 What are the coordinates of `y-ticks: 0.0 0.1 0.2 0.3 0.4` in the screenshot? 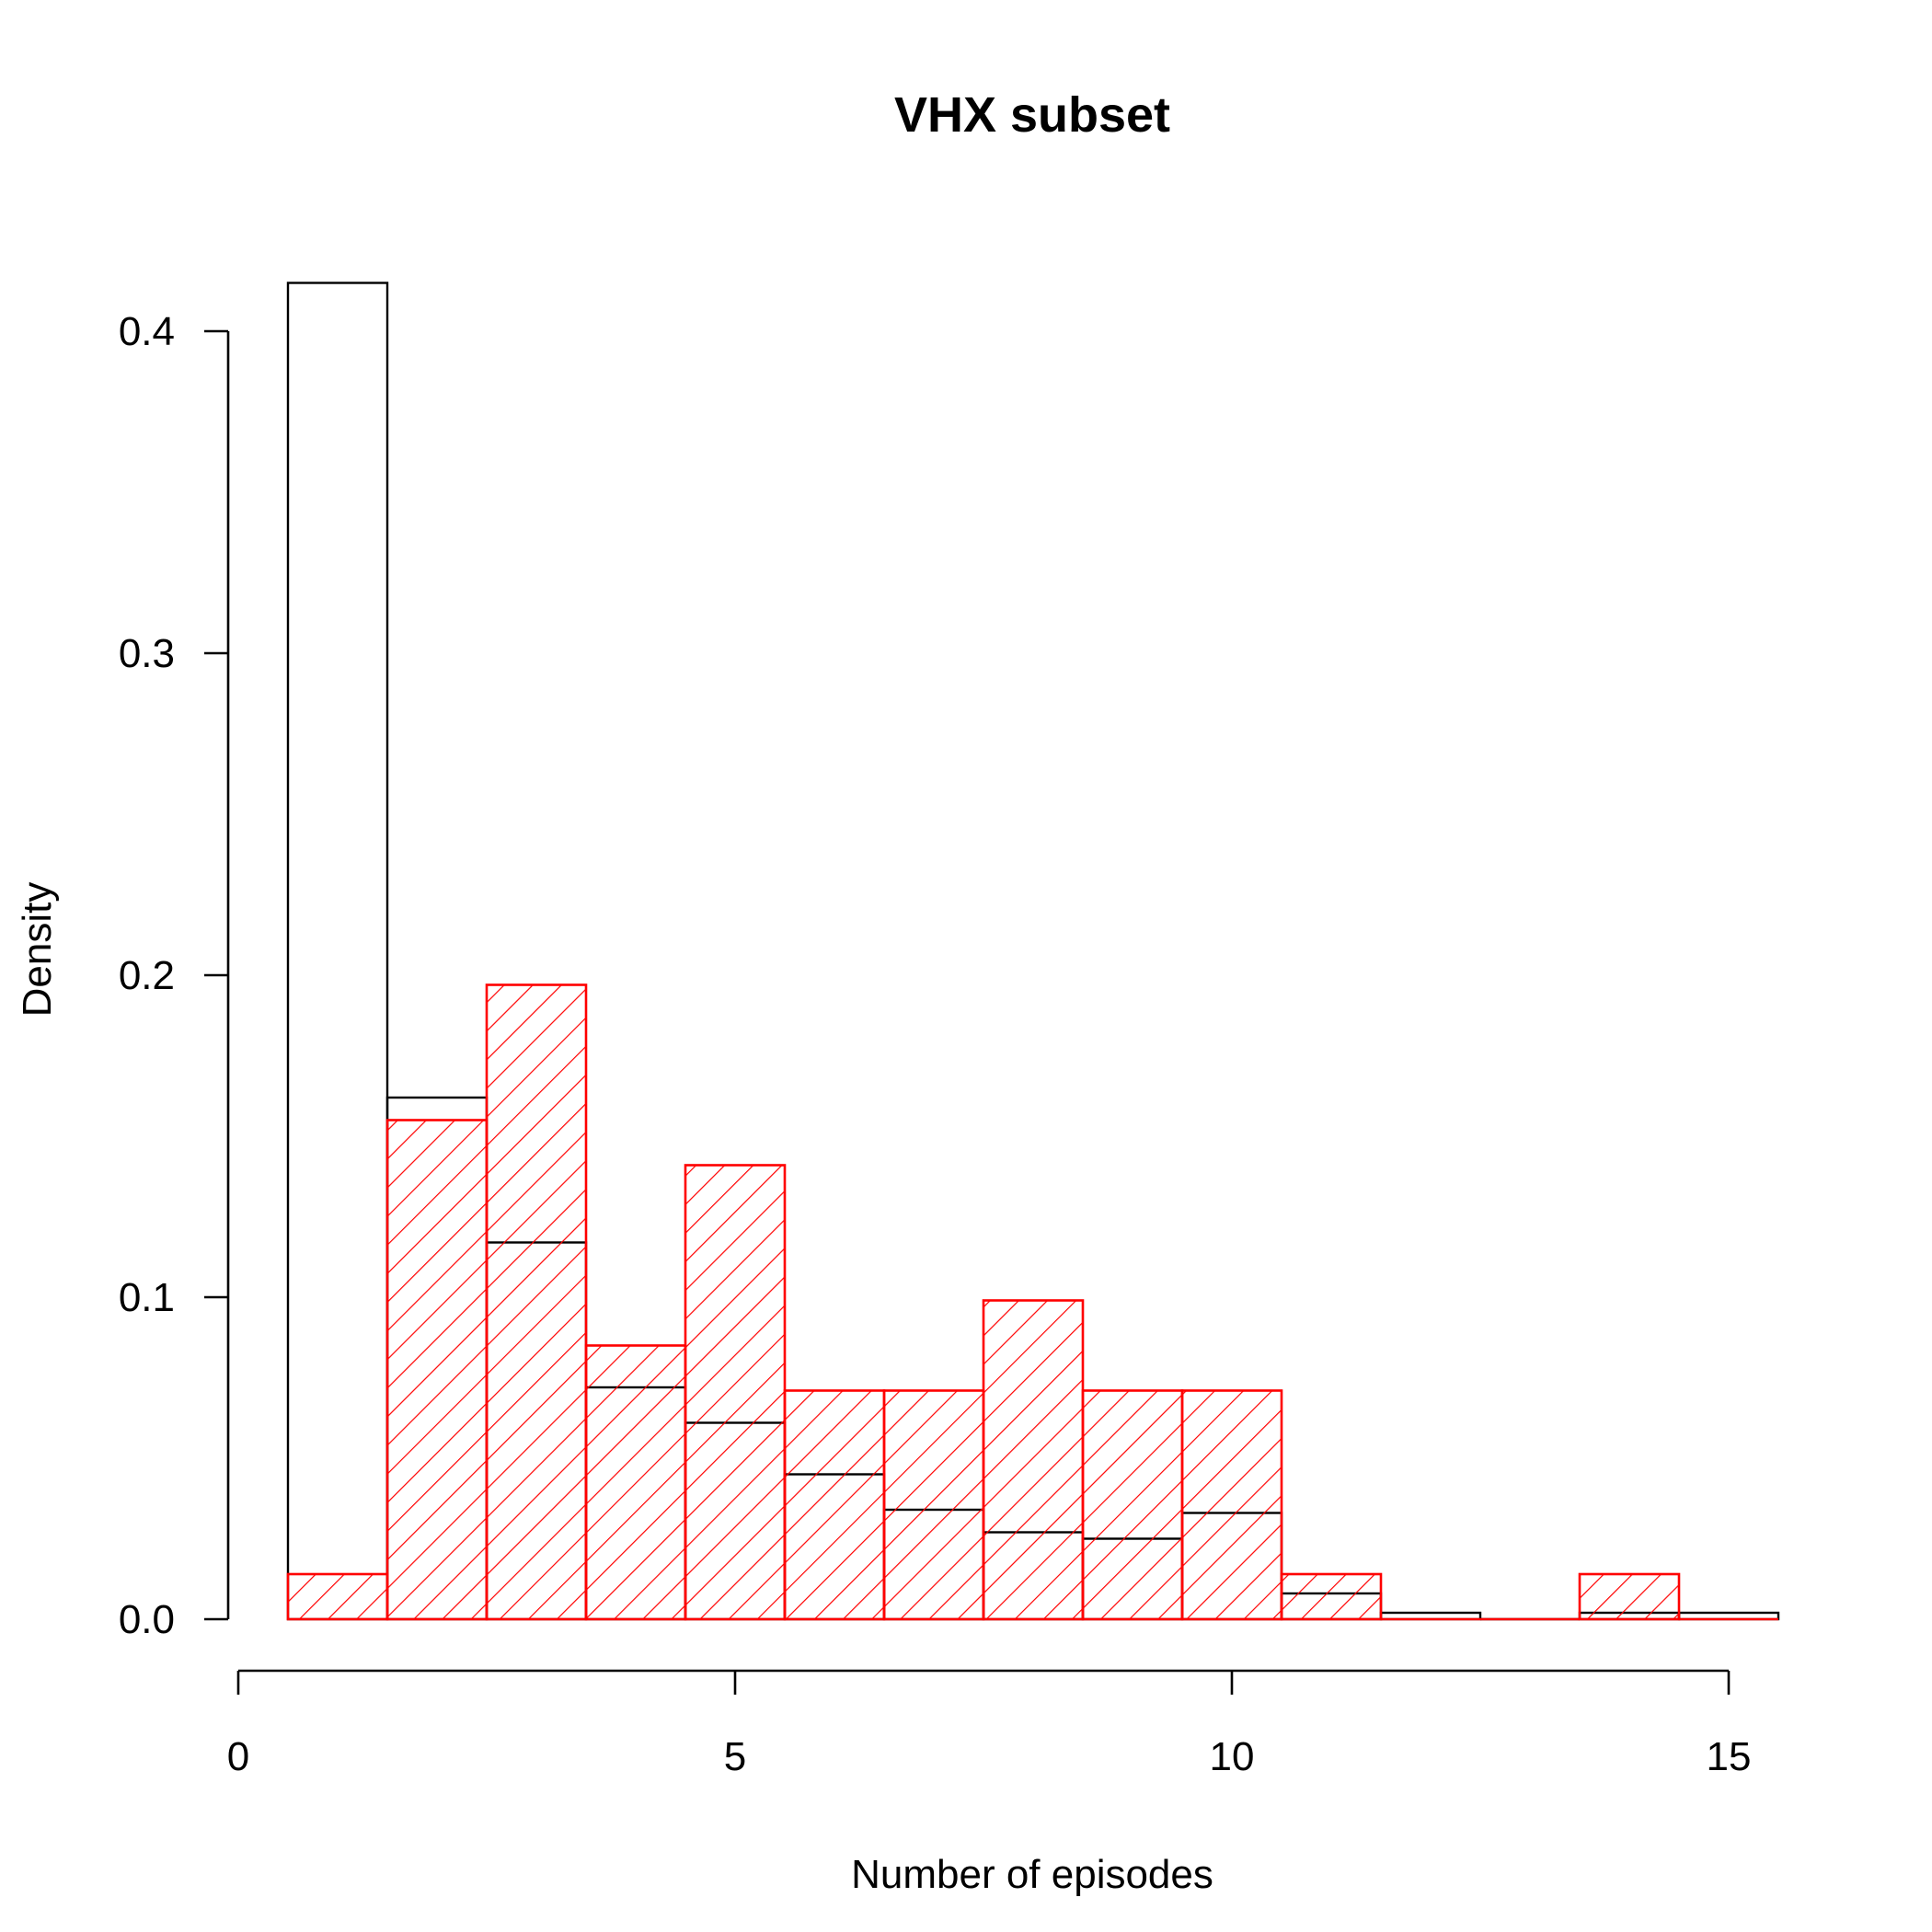 It's located at (173, 975).